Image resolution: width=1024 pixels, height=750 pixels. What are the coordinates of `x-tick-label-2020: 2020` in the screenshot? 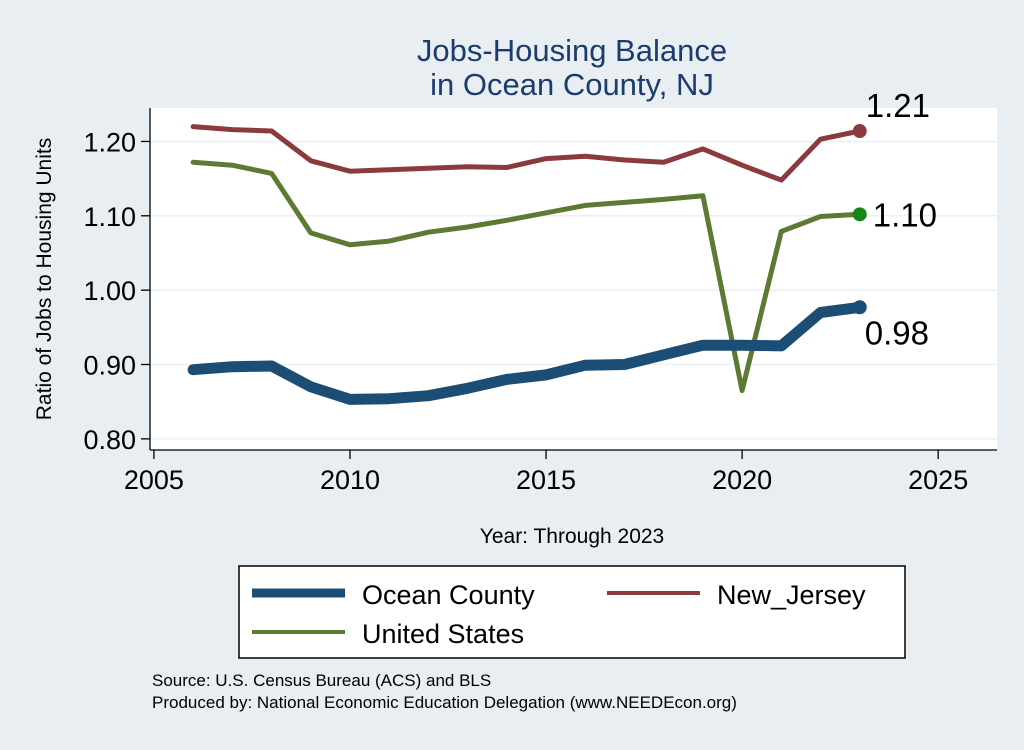 It's located at (742, 480).